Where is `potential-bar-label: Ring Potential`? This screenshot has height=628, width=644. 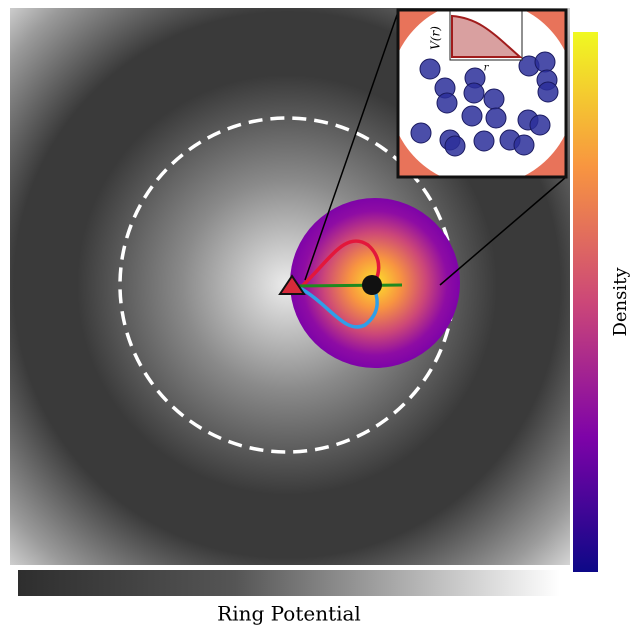
potential-bar-label: Ring Potential is located at coordinates (289, 614).